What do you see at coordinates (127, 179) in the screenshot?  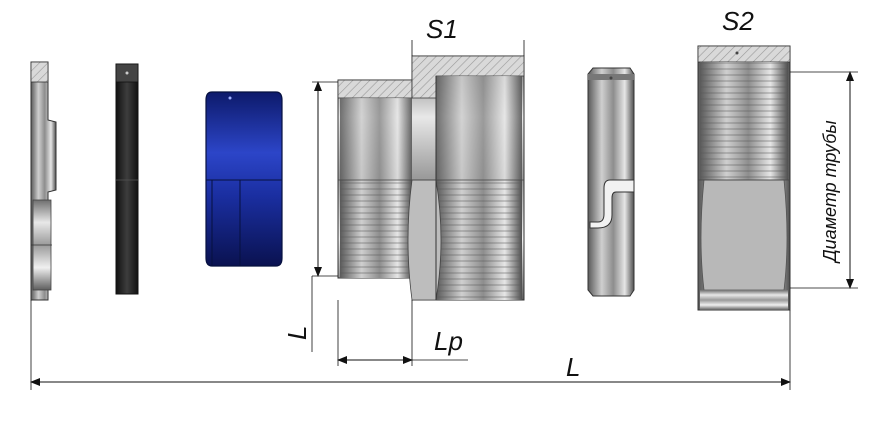 I see `part-black-ring` at bounding box center [127, 179].